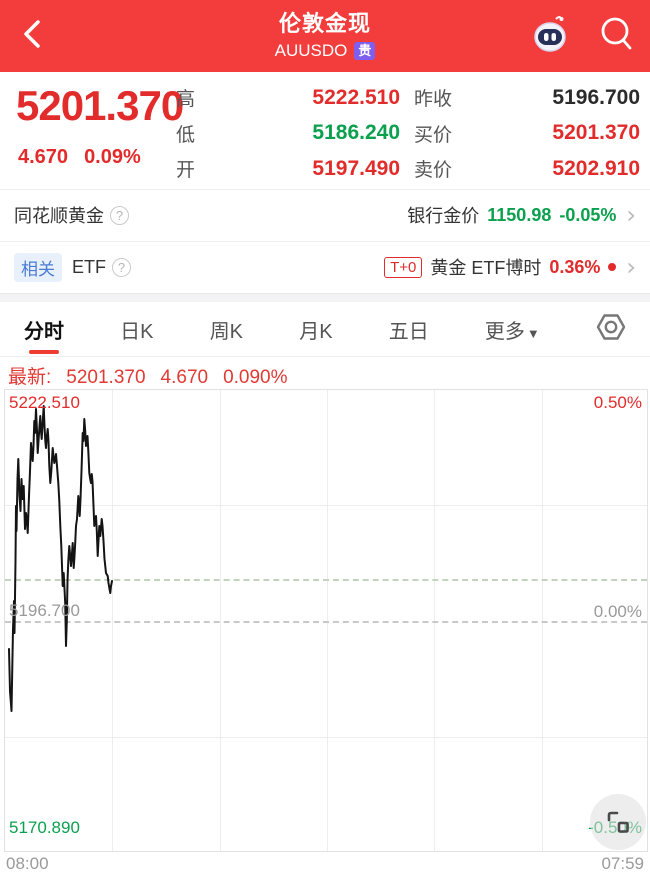 Image resolution: width=650 pixels, height=881 pixels. Describe the element at coordinates (527, 98) in the screenshot. I see `stat-prev-close: 昨收 5196.700` at that location.